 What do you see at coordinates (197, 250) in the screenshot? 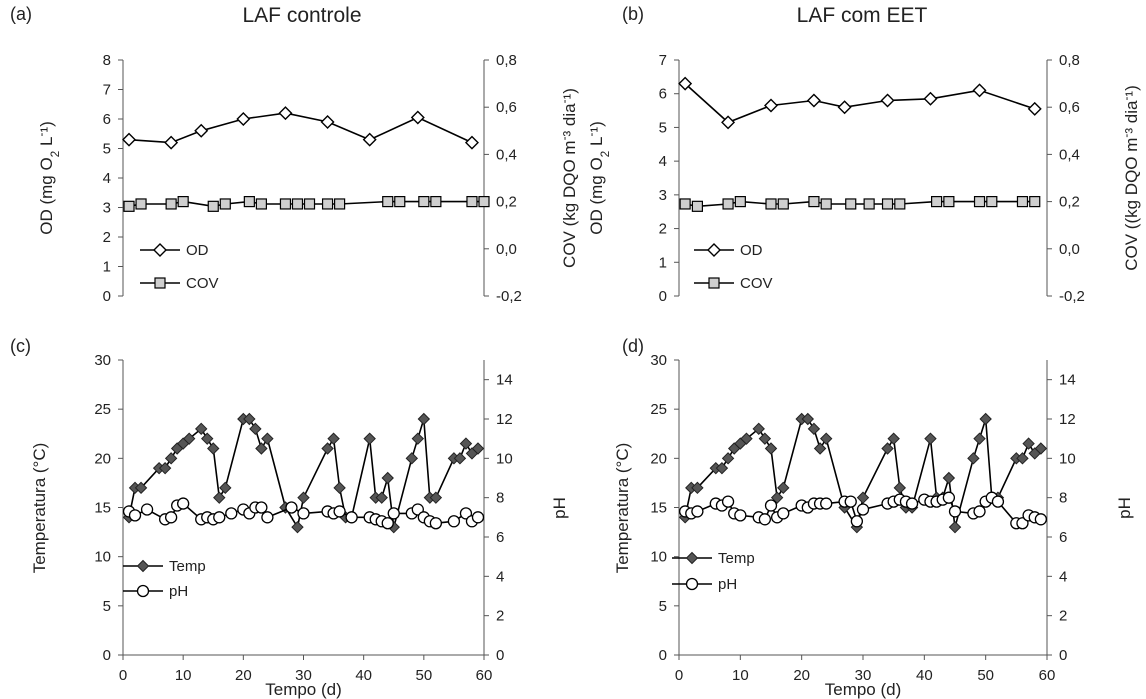
I see `legend-label: OD` at bounding box center [197, 250].